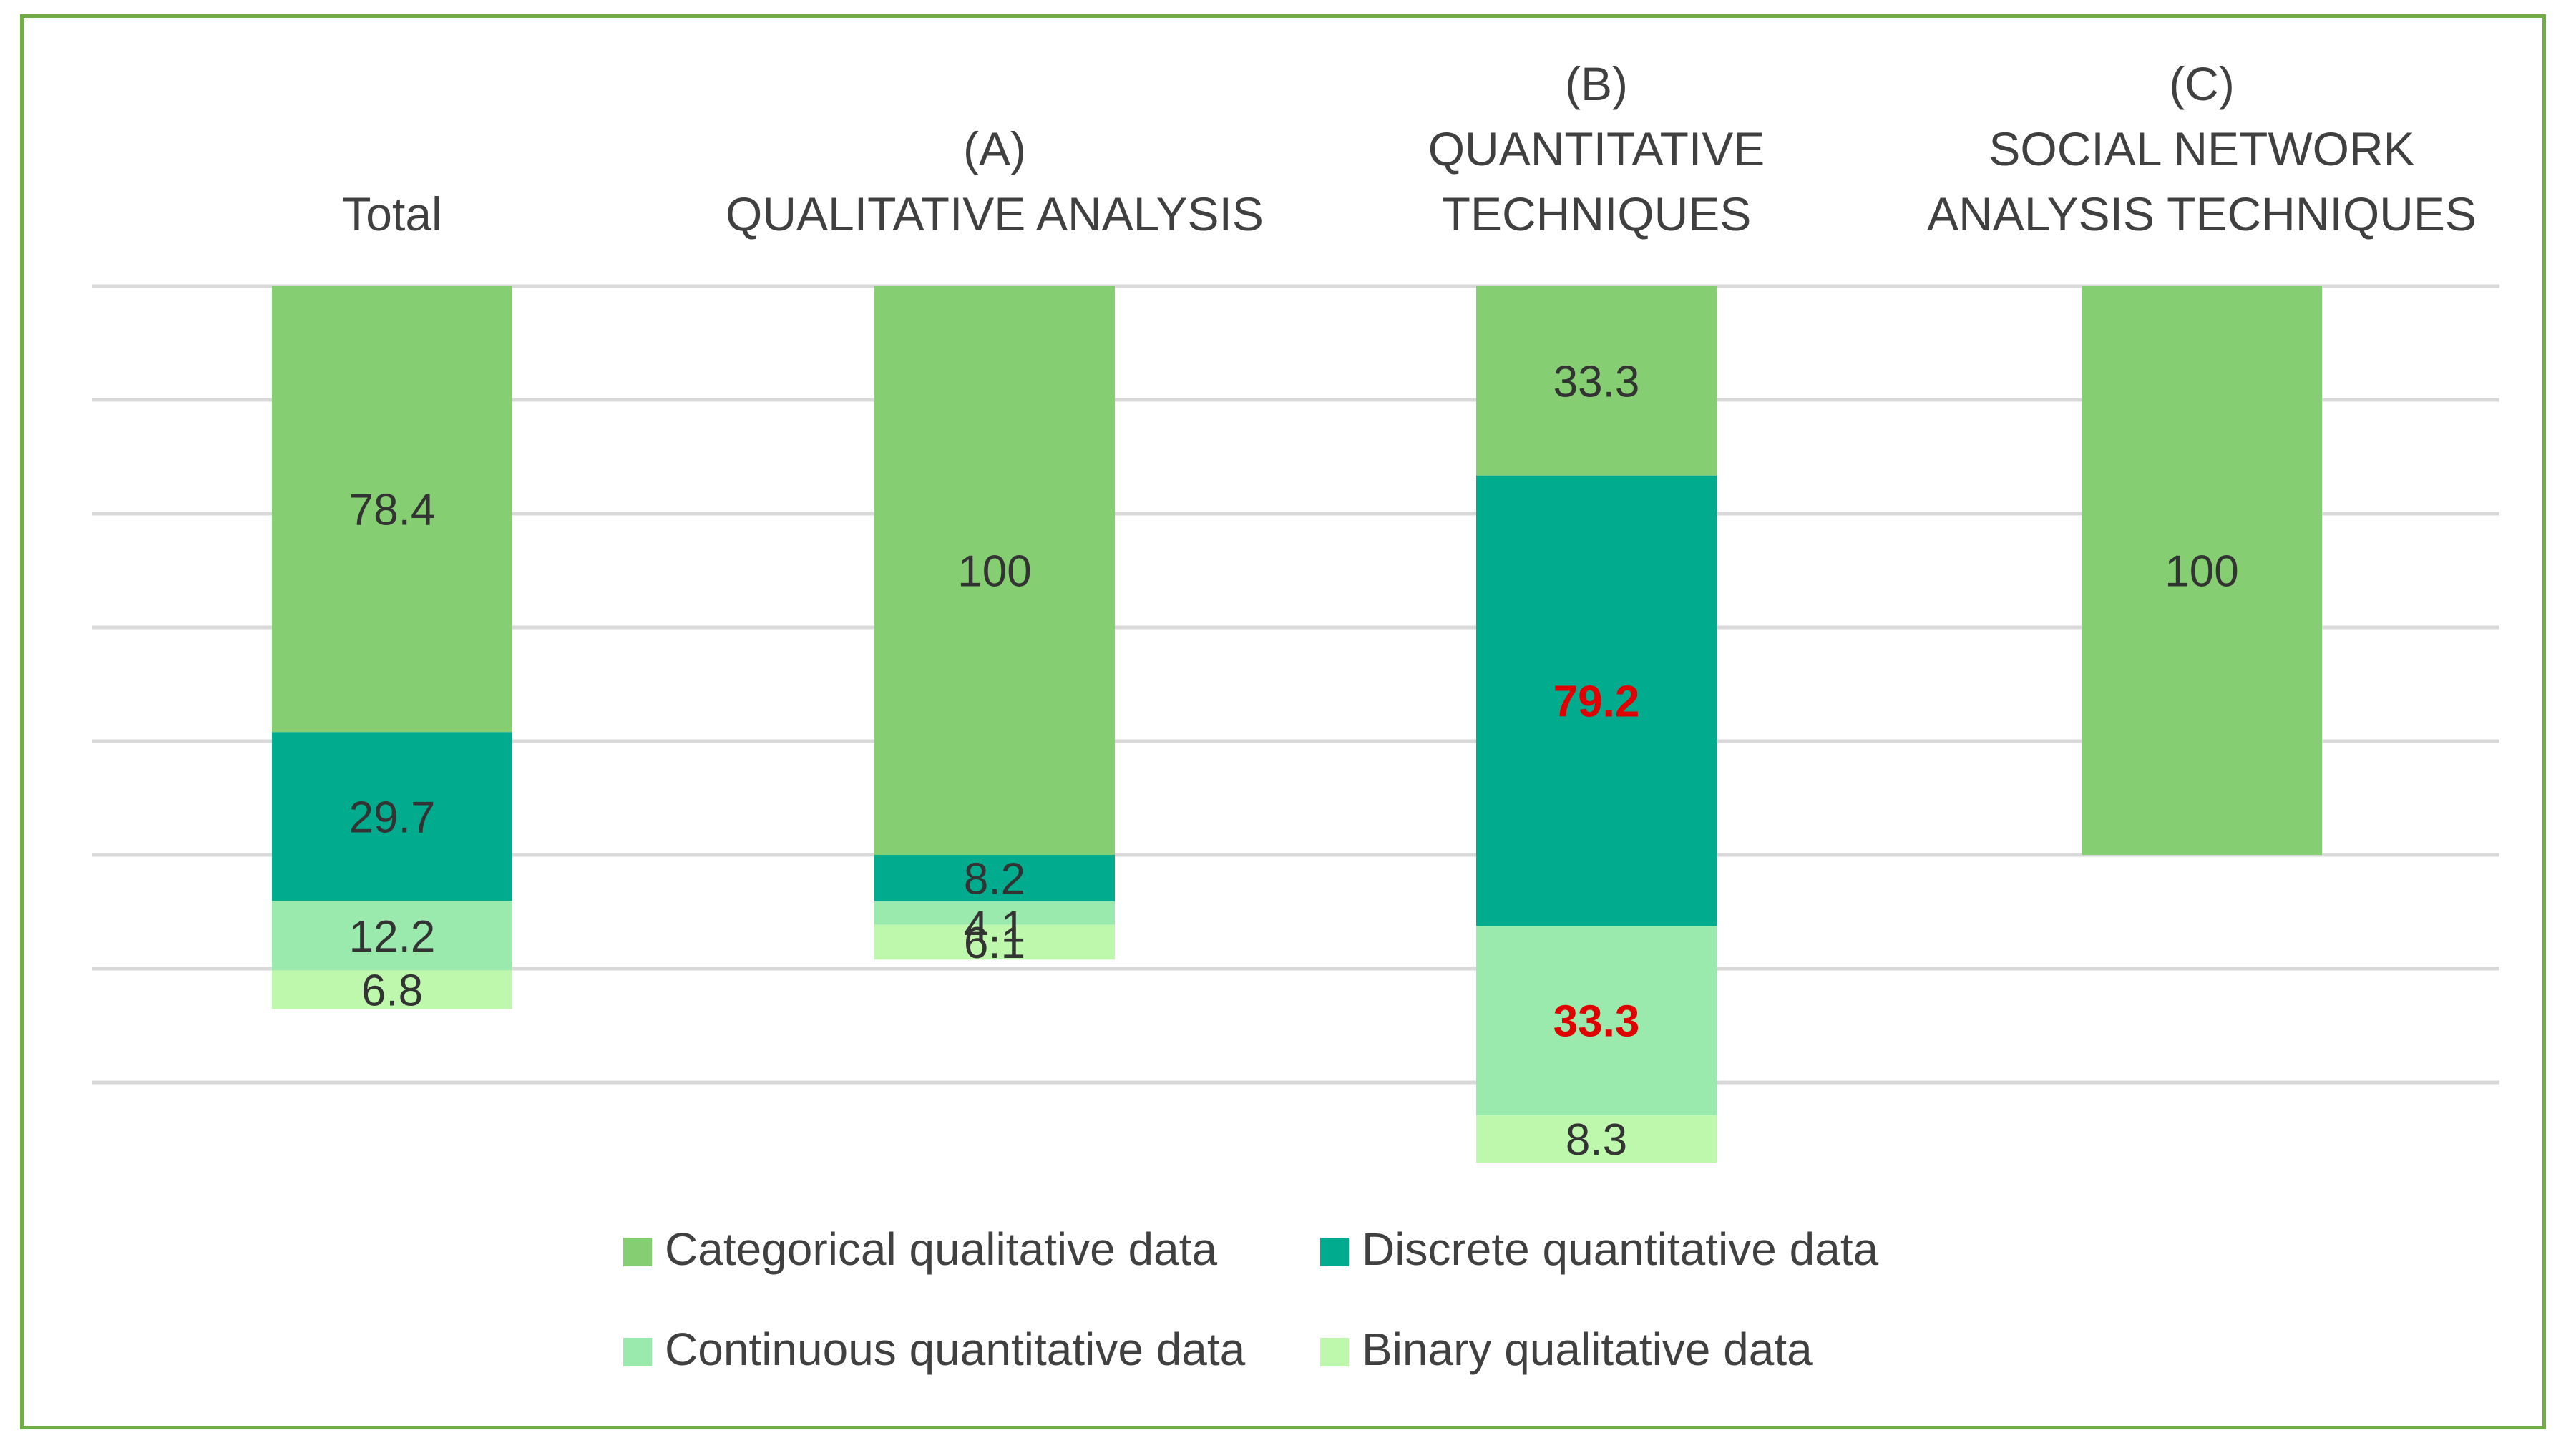 The width and height of the screenshot is (2576, 1448). I want to click on category-label-2-line-2: TECHNIQUES, so click(1597, 214).